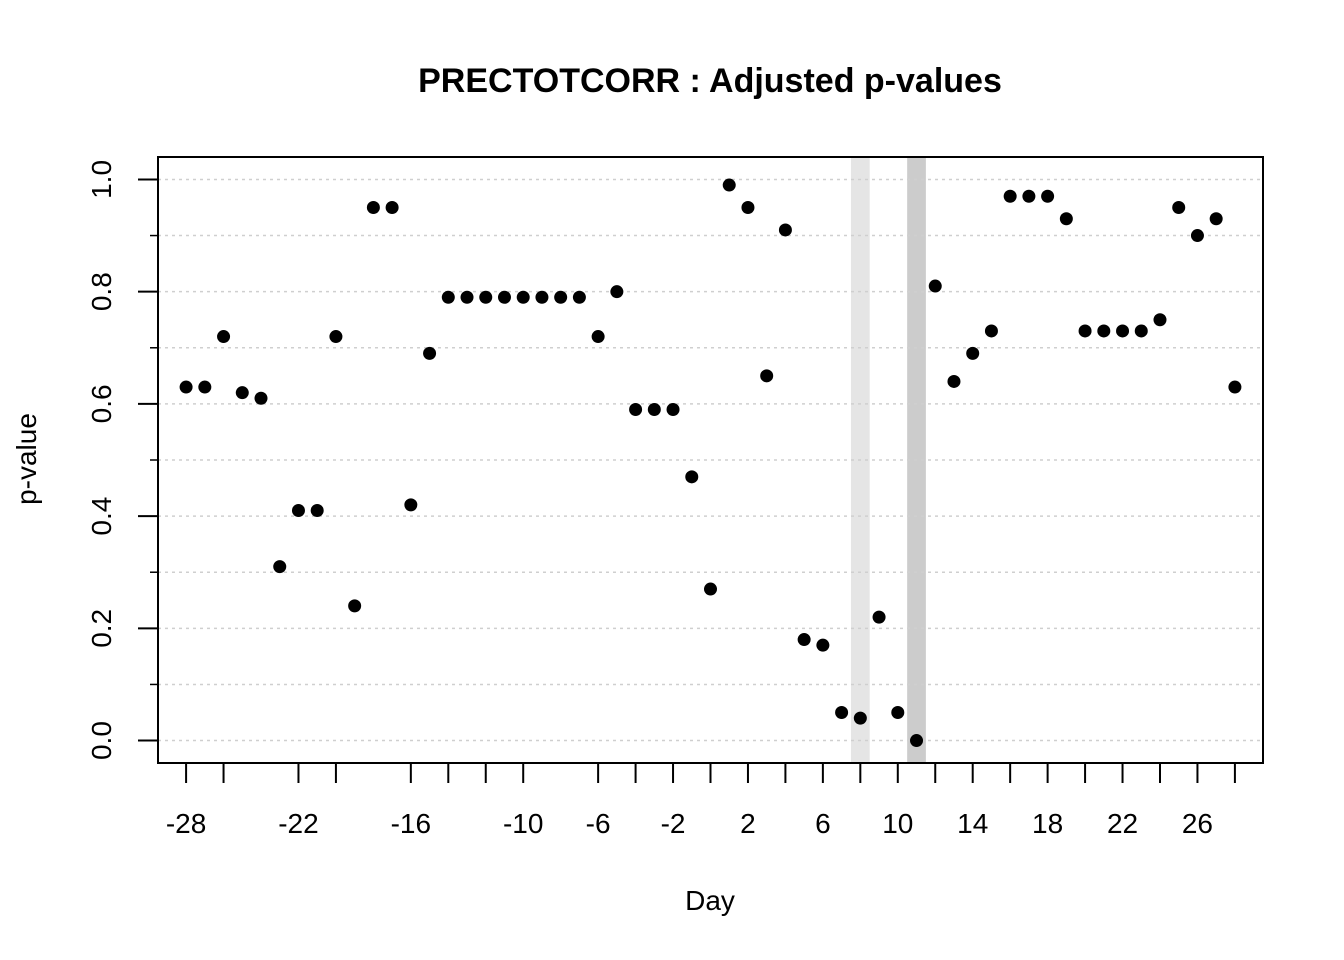 This screenshot has width=1344, height=960. I want to click on x-tick-label: -2, so click(673, 823).